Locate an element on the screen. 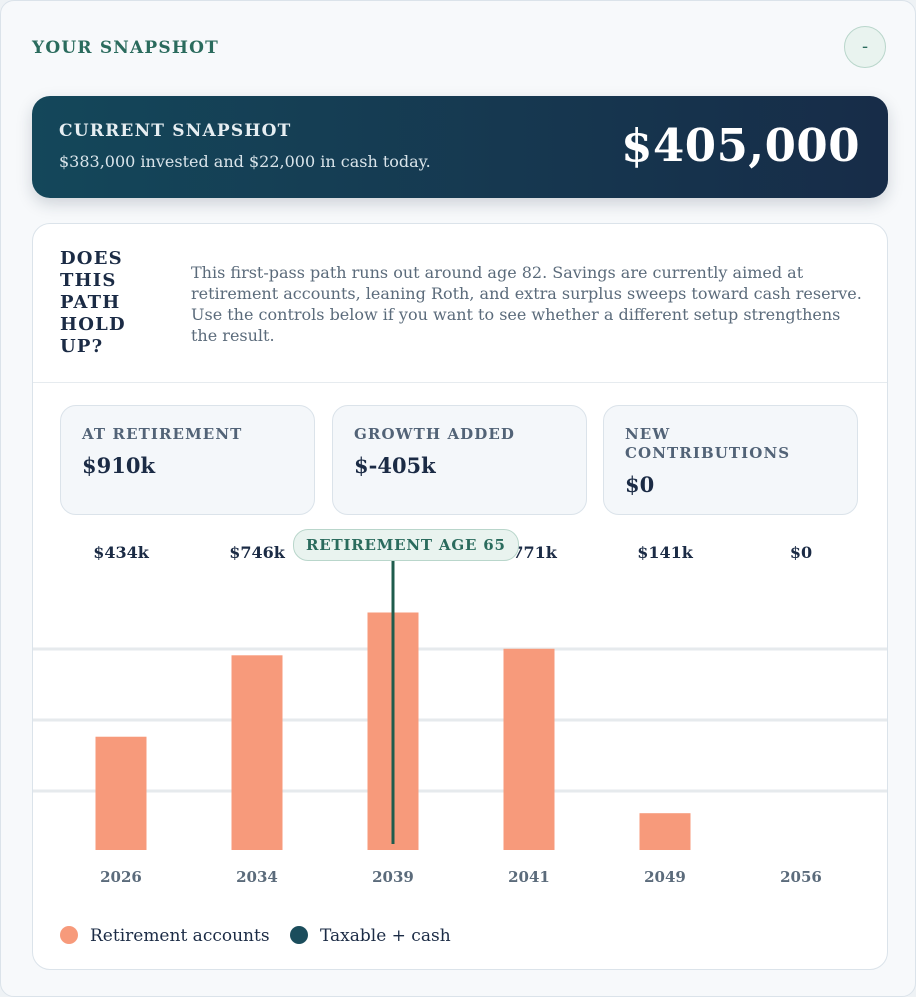 The height and width of the screenshot is (997, 916). metric-value: $910k is located at coordinates (118, 465).